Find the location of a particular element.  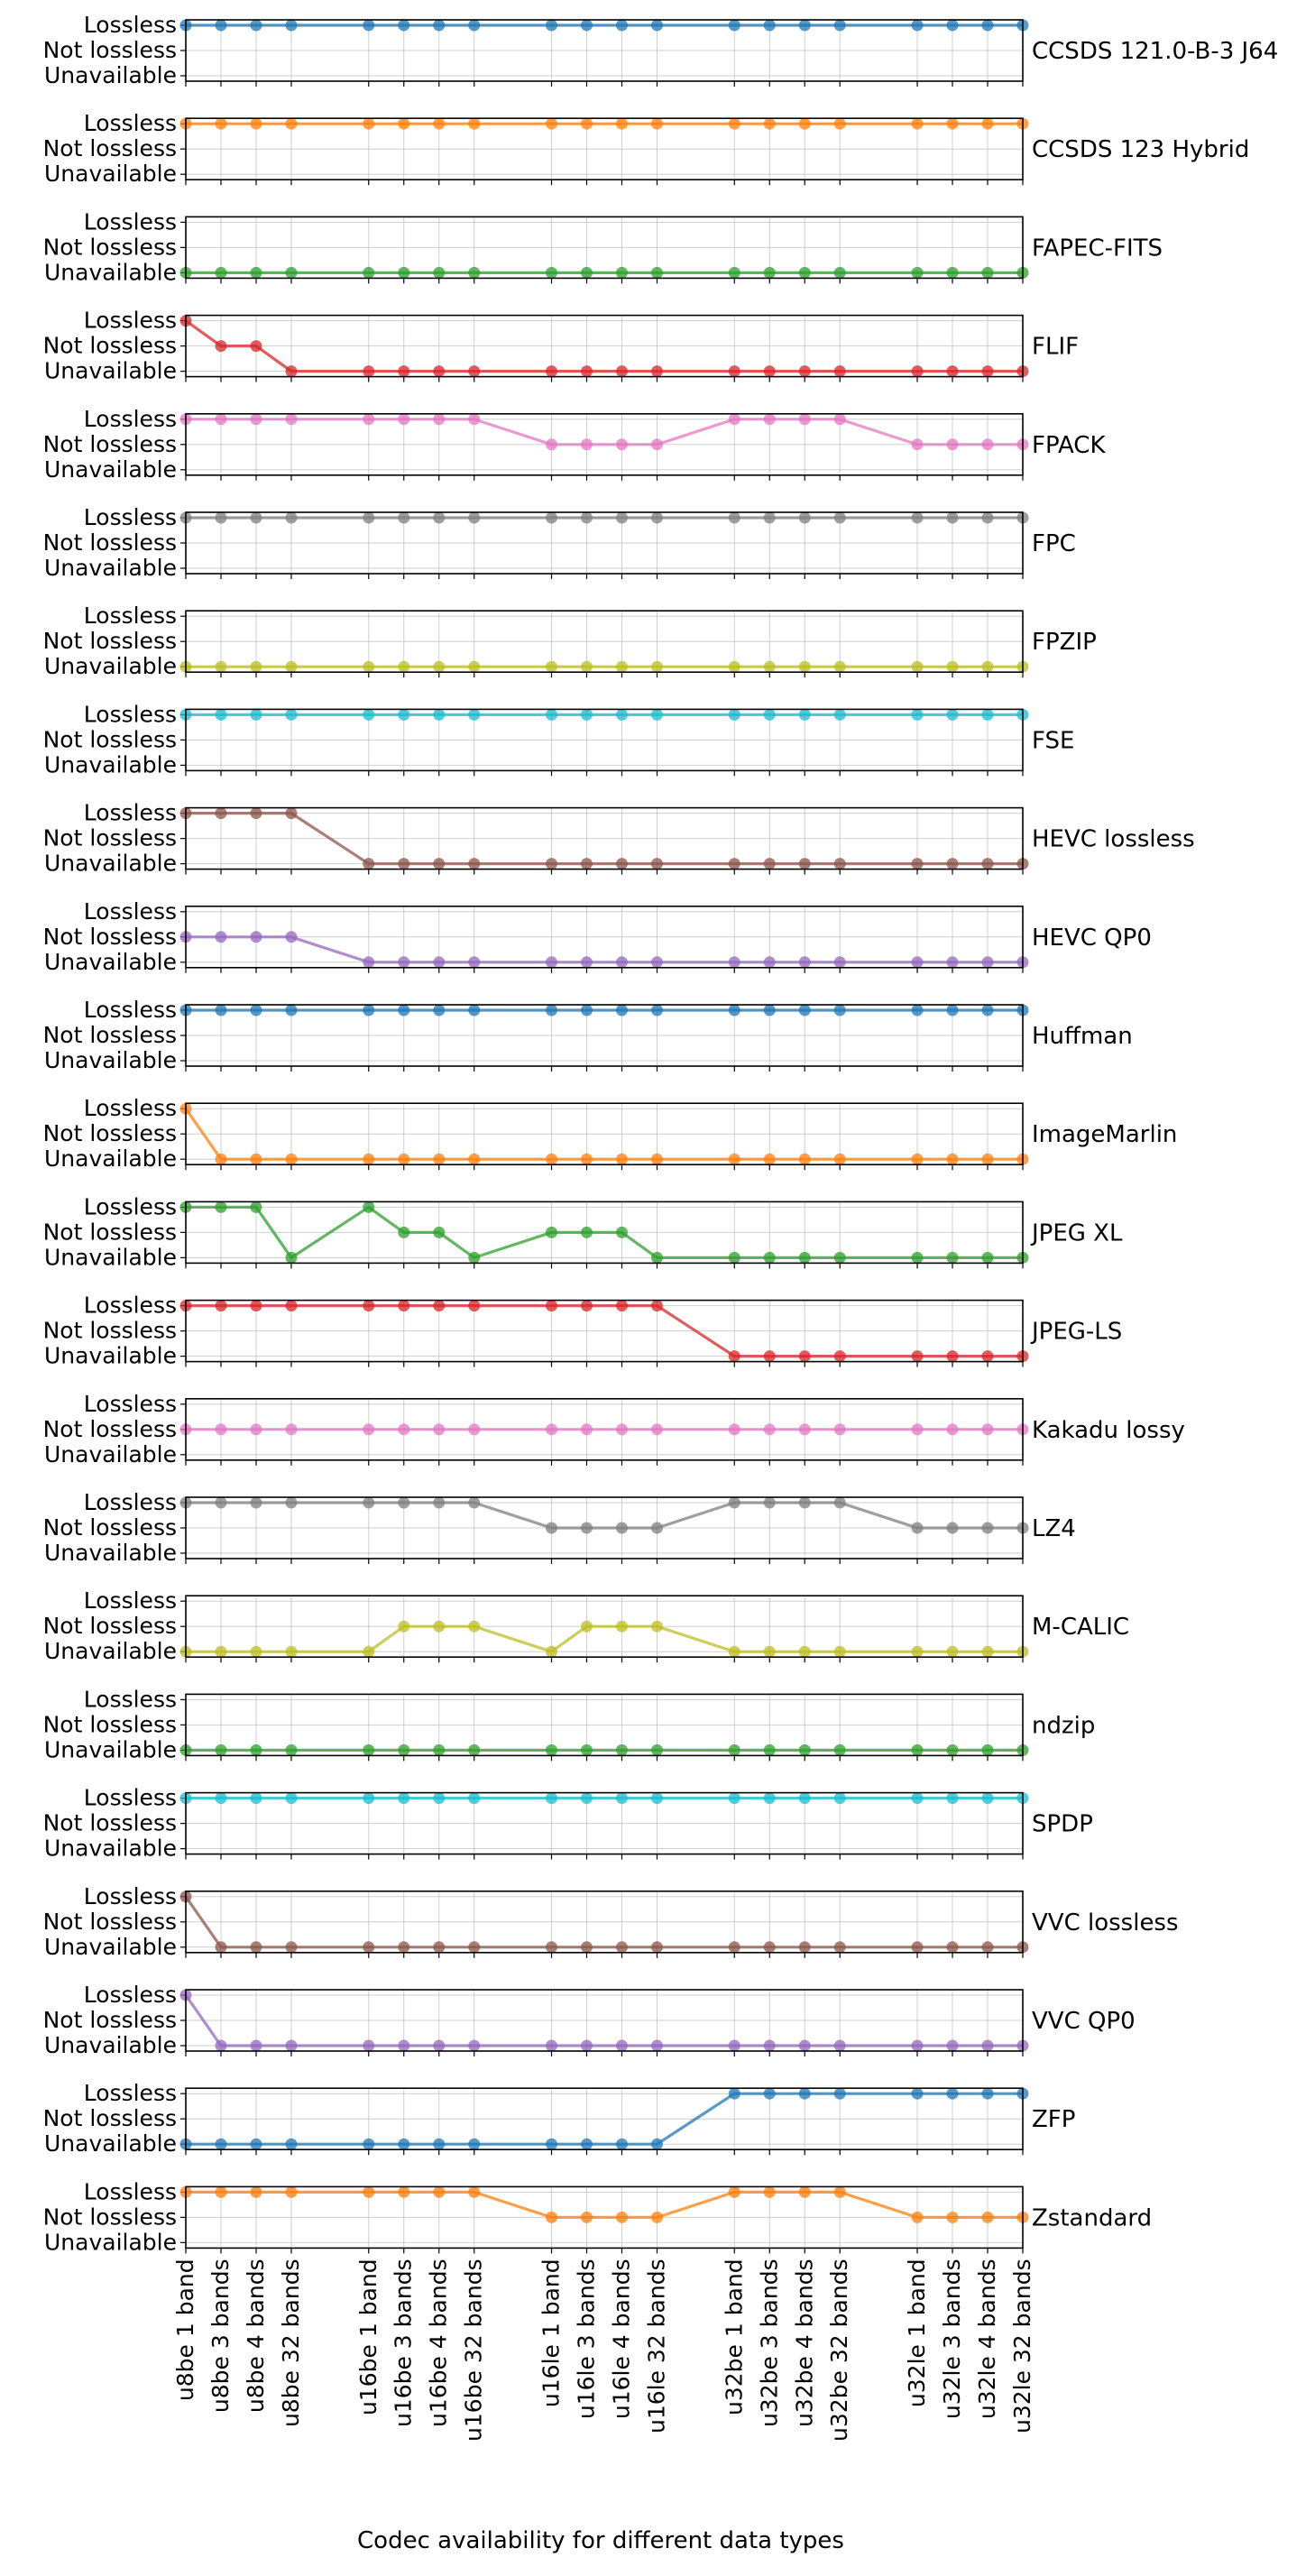

x-tick-label: u32le 32 bands is located at coordinates (1022, 2346).